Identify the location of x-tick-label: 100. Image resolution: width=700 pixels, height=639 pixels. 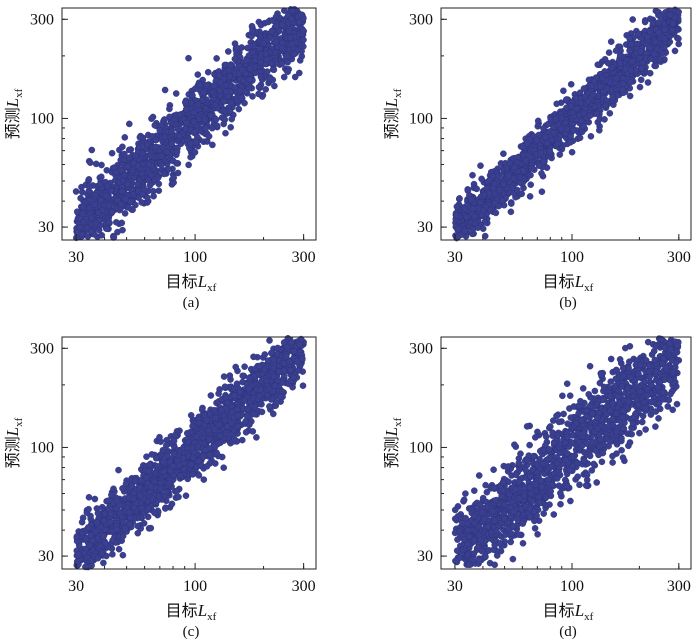
(195, 586).